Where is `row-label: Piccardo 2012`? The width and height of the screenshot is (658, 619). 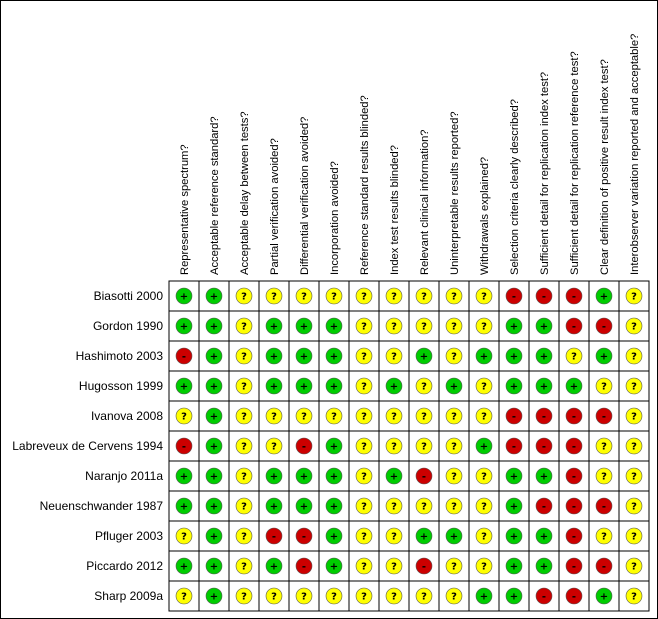
row-label: Piccardo 2012 is located at coordinates (124, 566).